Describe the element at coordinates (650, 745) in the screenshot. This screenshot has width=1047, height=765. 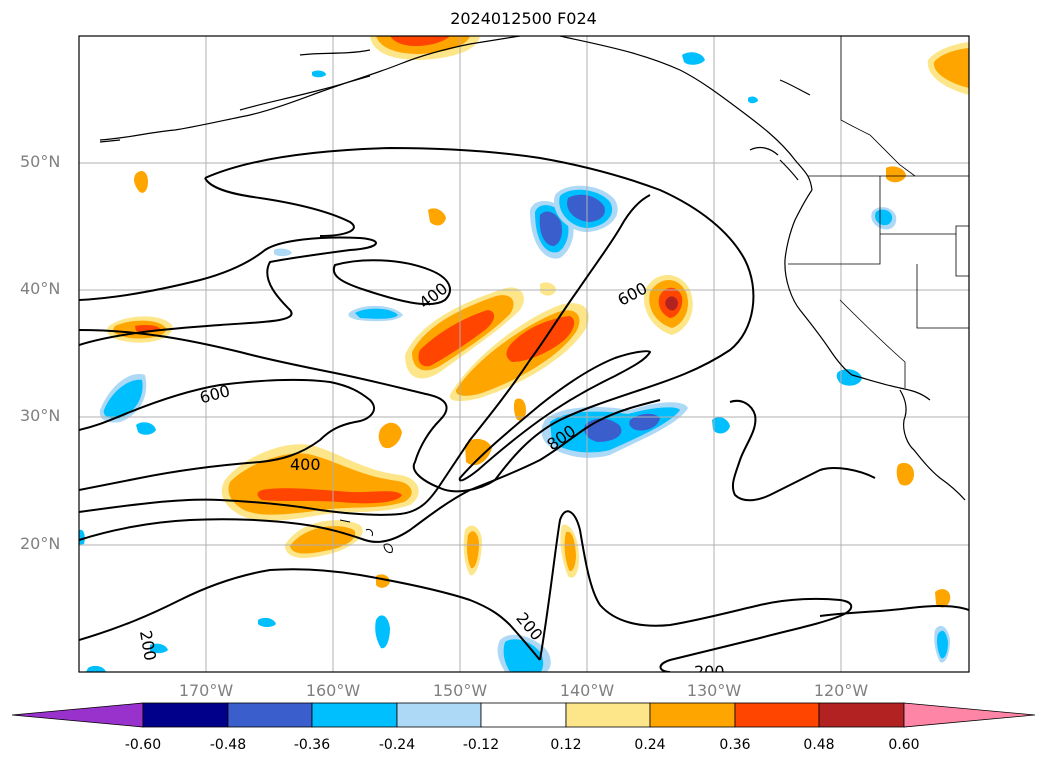
I see `colorbar-tick-label: 0.24` at that location.